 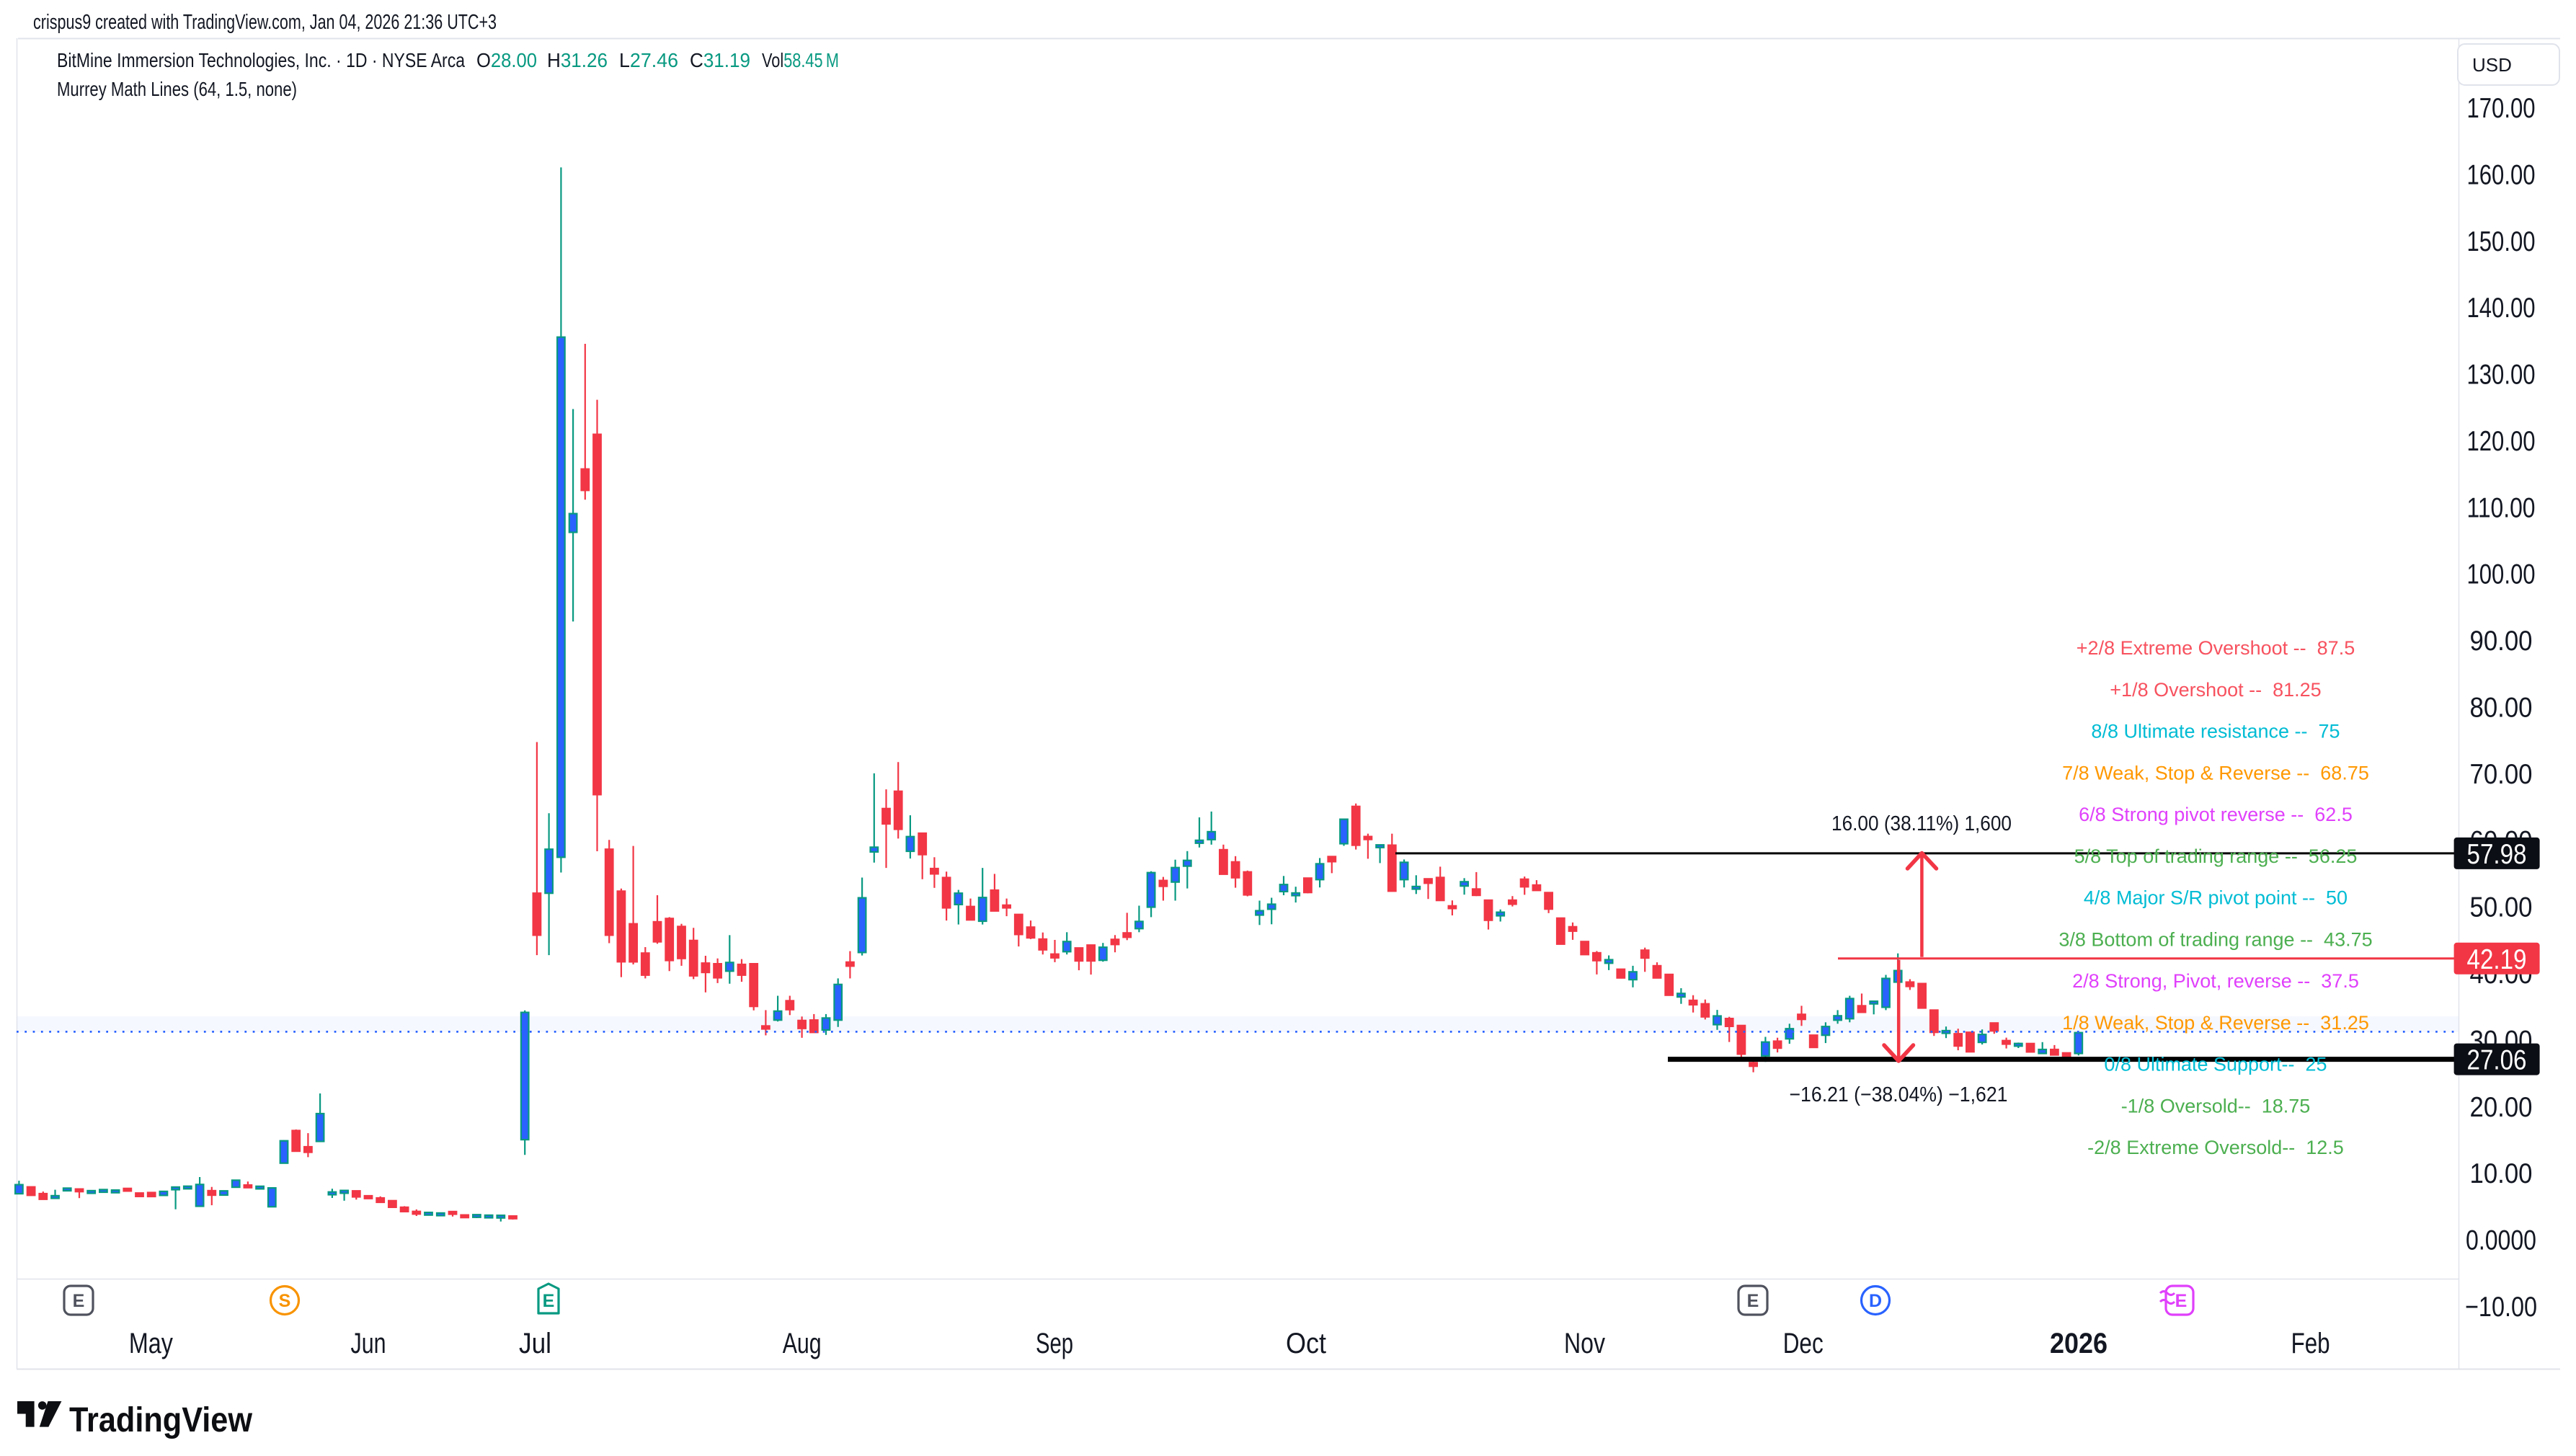 I want to click on svg-text: -1/8 Oversold-- 18.75, so click(x=2216, y=1106).